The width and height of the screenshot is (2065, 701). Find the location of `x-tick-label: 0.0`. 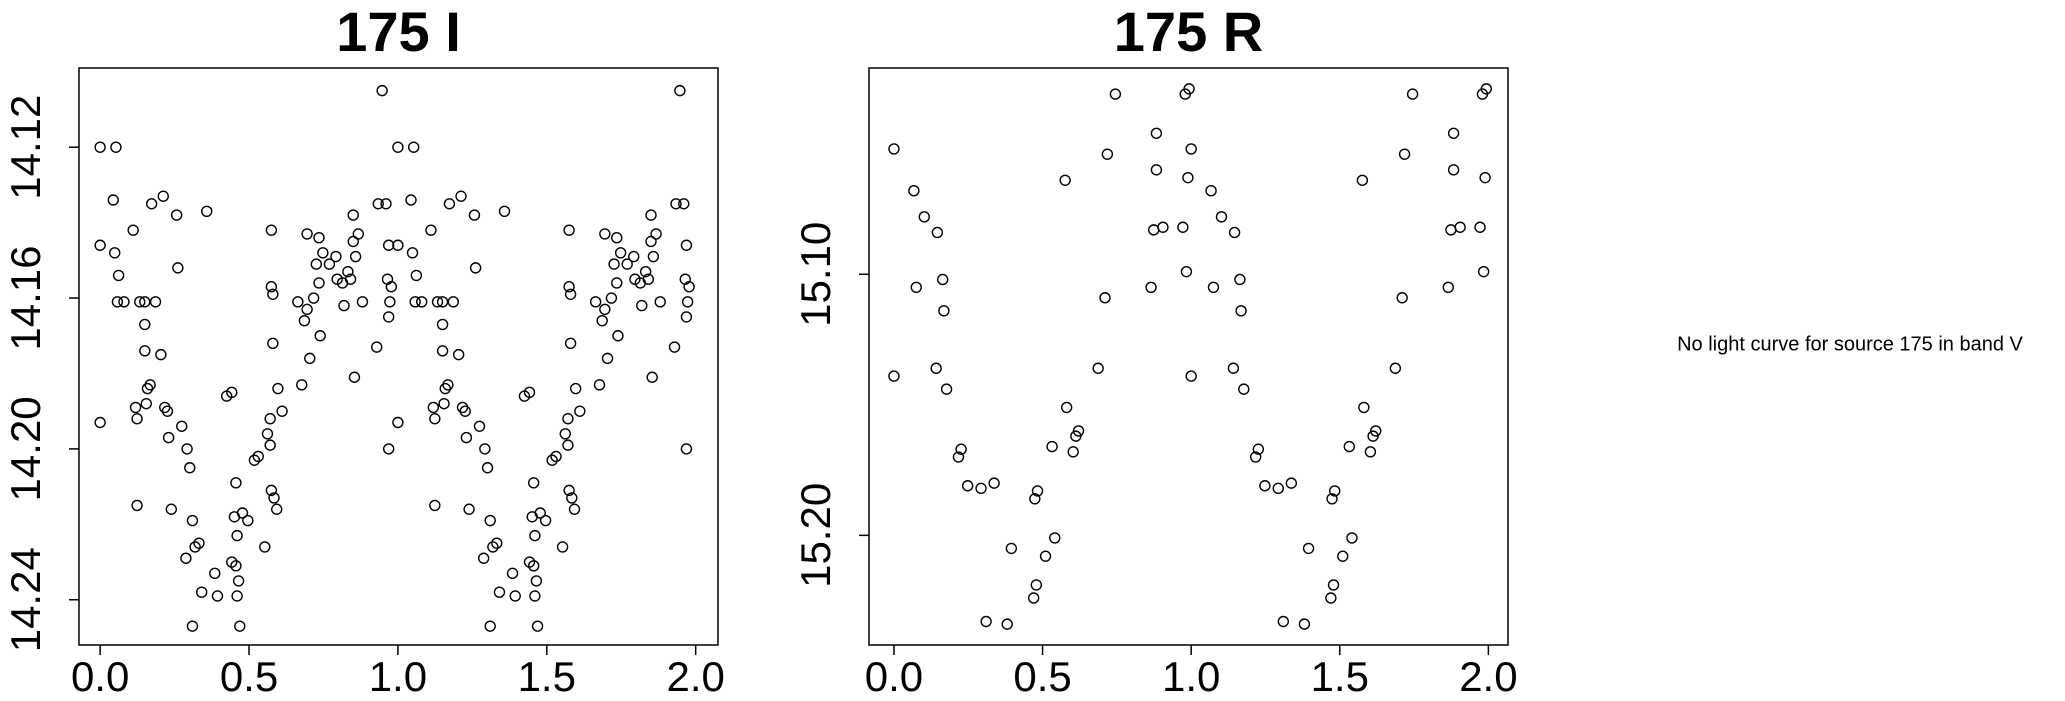

x-tick-label: 0.0 is located at coordinates (894, 676).